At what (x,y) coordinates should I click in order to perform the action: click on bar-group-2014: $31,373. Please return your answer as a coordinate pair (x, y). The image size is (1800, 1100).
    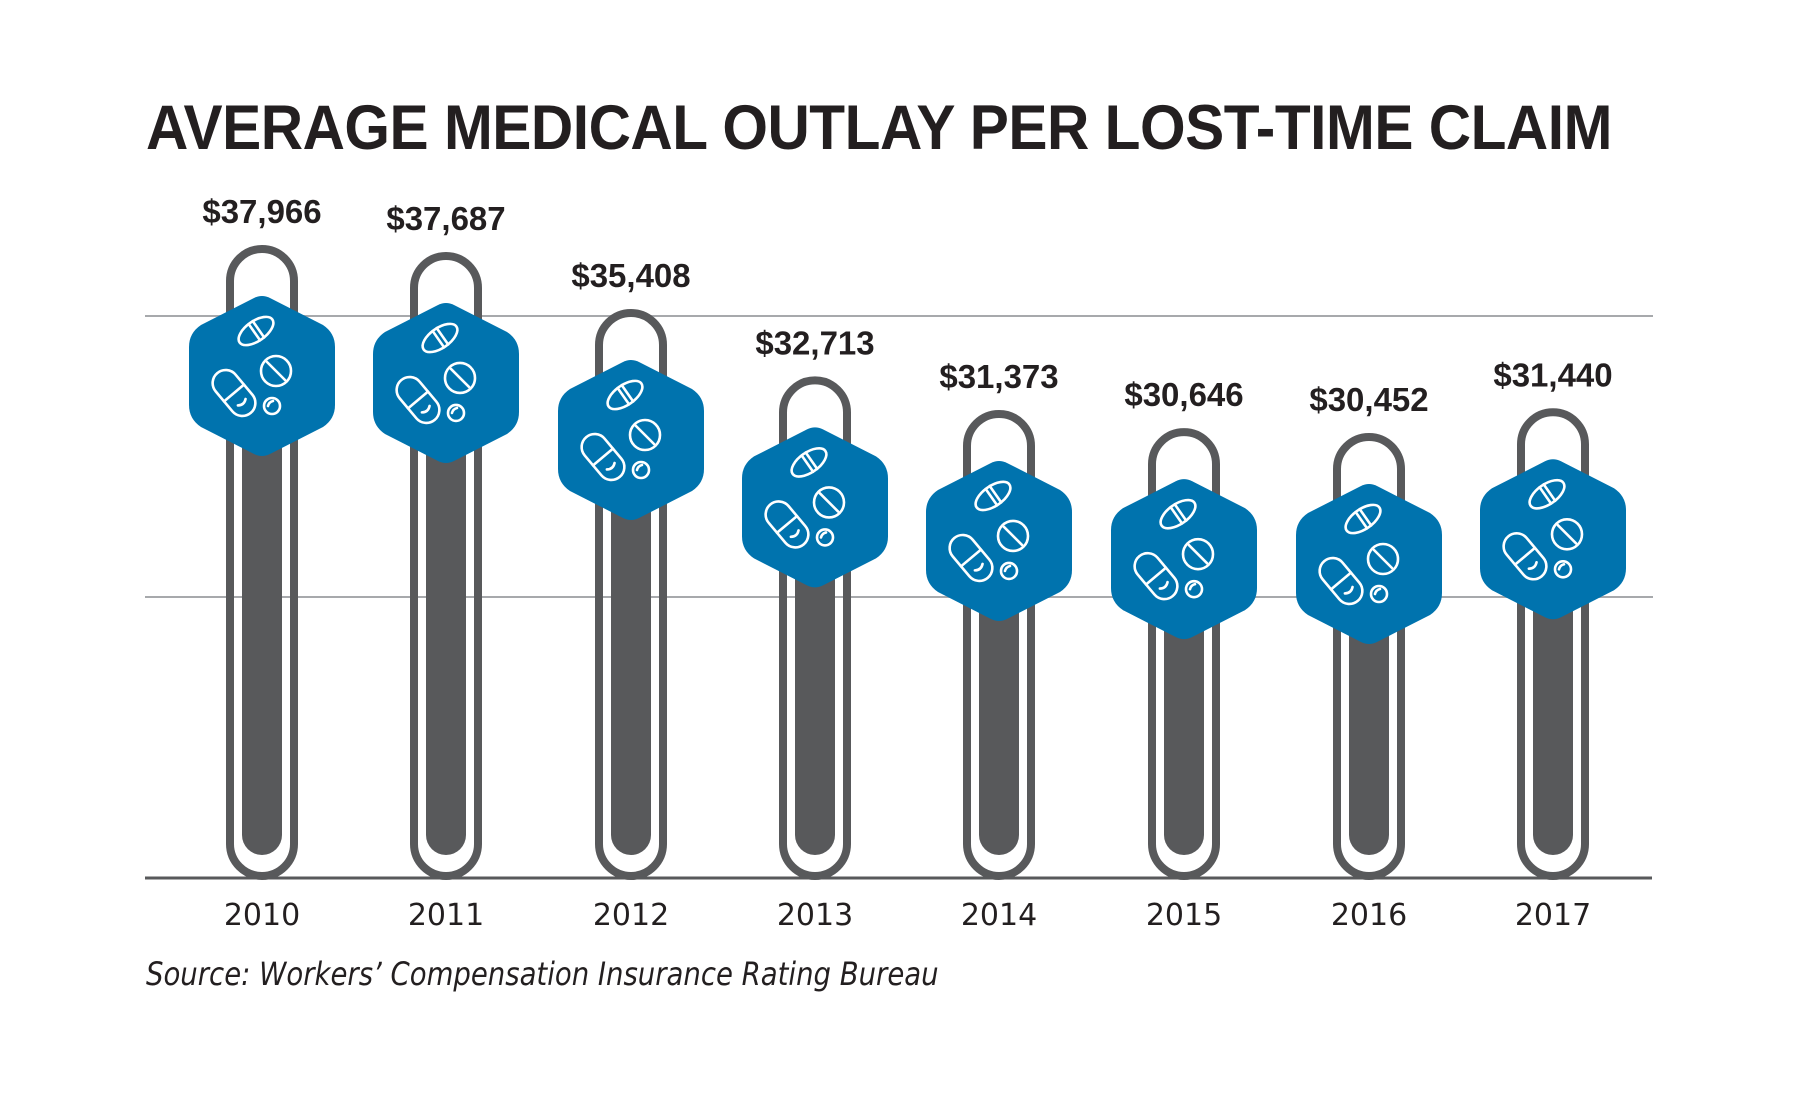
    Looking at the image, I should click on (999, 619).